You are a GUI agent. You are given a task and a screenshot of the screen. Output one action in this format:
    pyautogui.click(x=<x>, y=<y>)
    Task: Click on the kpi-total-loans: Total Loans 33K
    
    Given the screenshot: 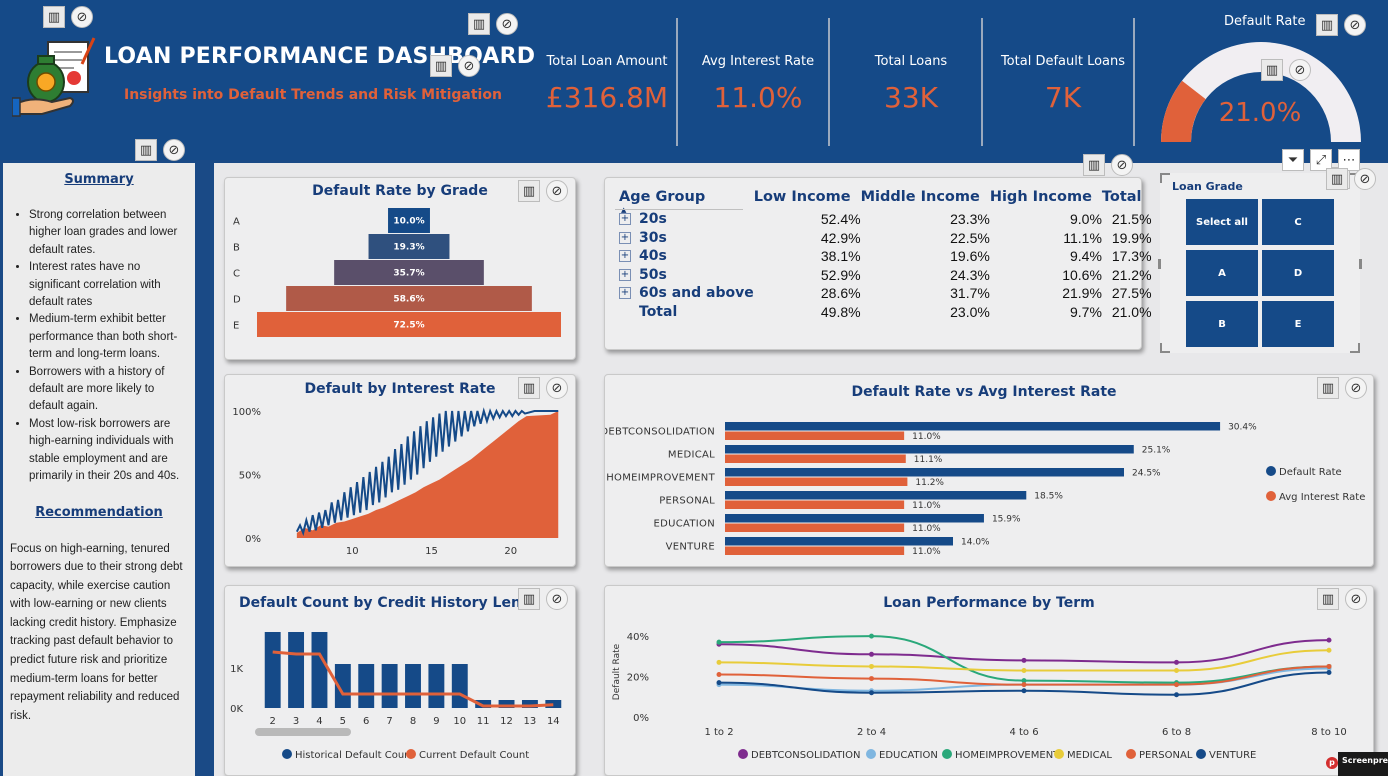 What is the action you would take?
    pyautogui.click(x=911, y=83)
    